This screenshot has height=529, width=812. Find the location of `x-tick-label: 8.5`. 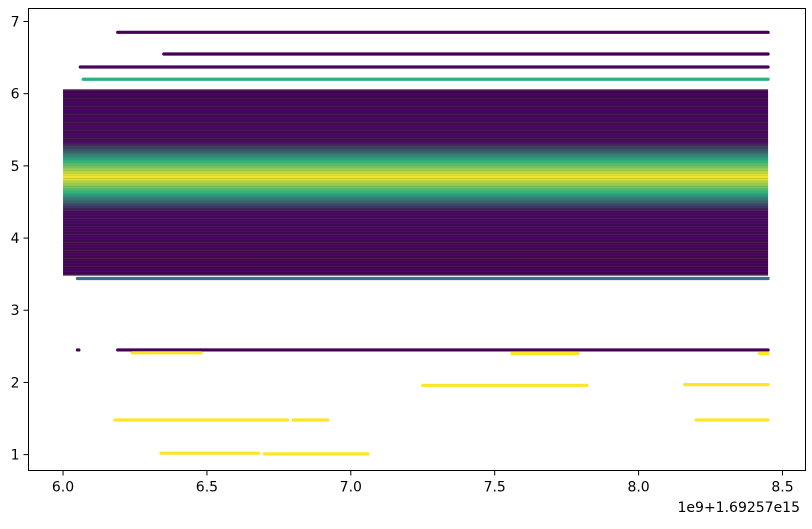

x-tick-label: 8.5 is located at coordinates (782, 488).